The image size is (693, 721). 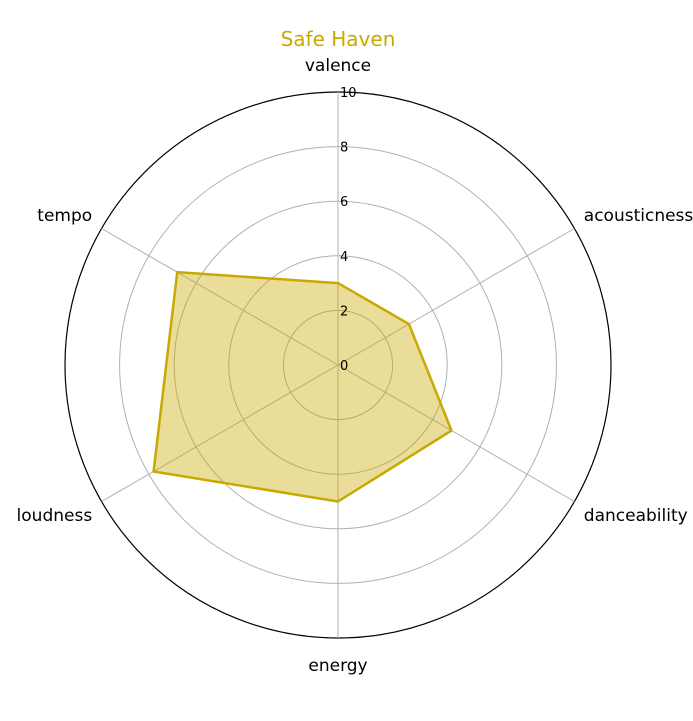 What do you see at coordinates (344, 202) in the screenshot?
I see `tick-label-6: 6` at bounding box center [344, 202].